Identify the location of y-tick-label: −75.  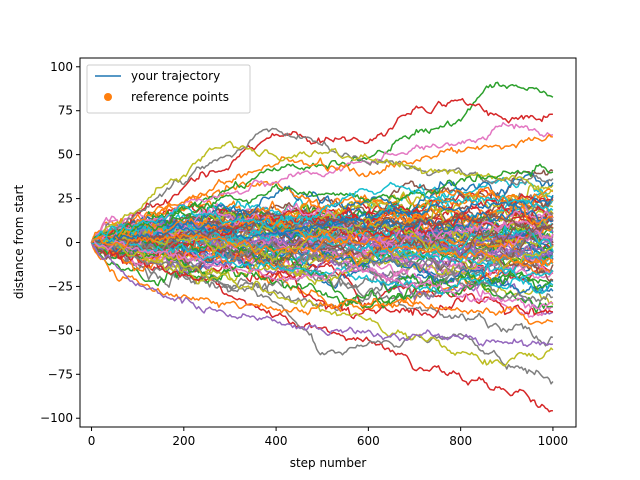
(60, 374).